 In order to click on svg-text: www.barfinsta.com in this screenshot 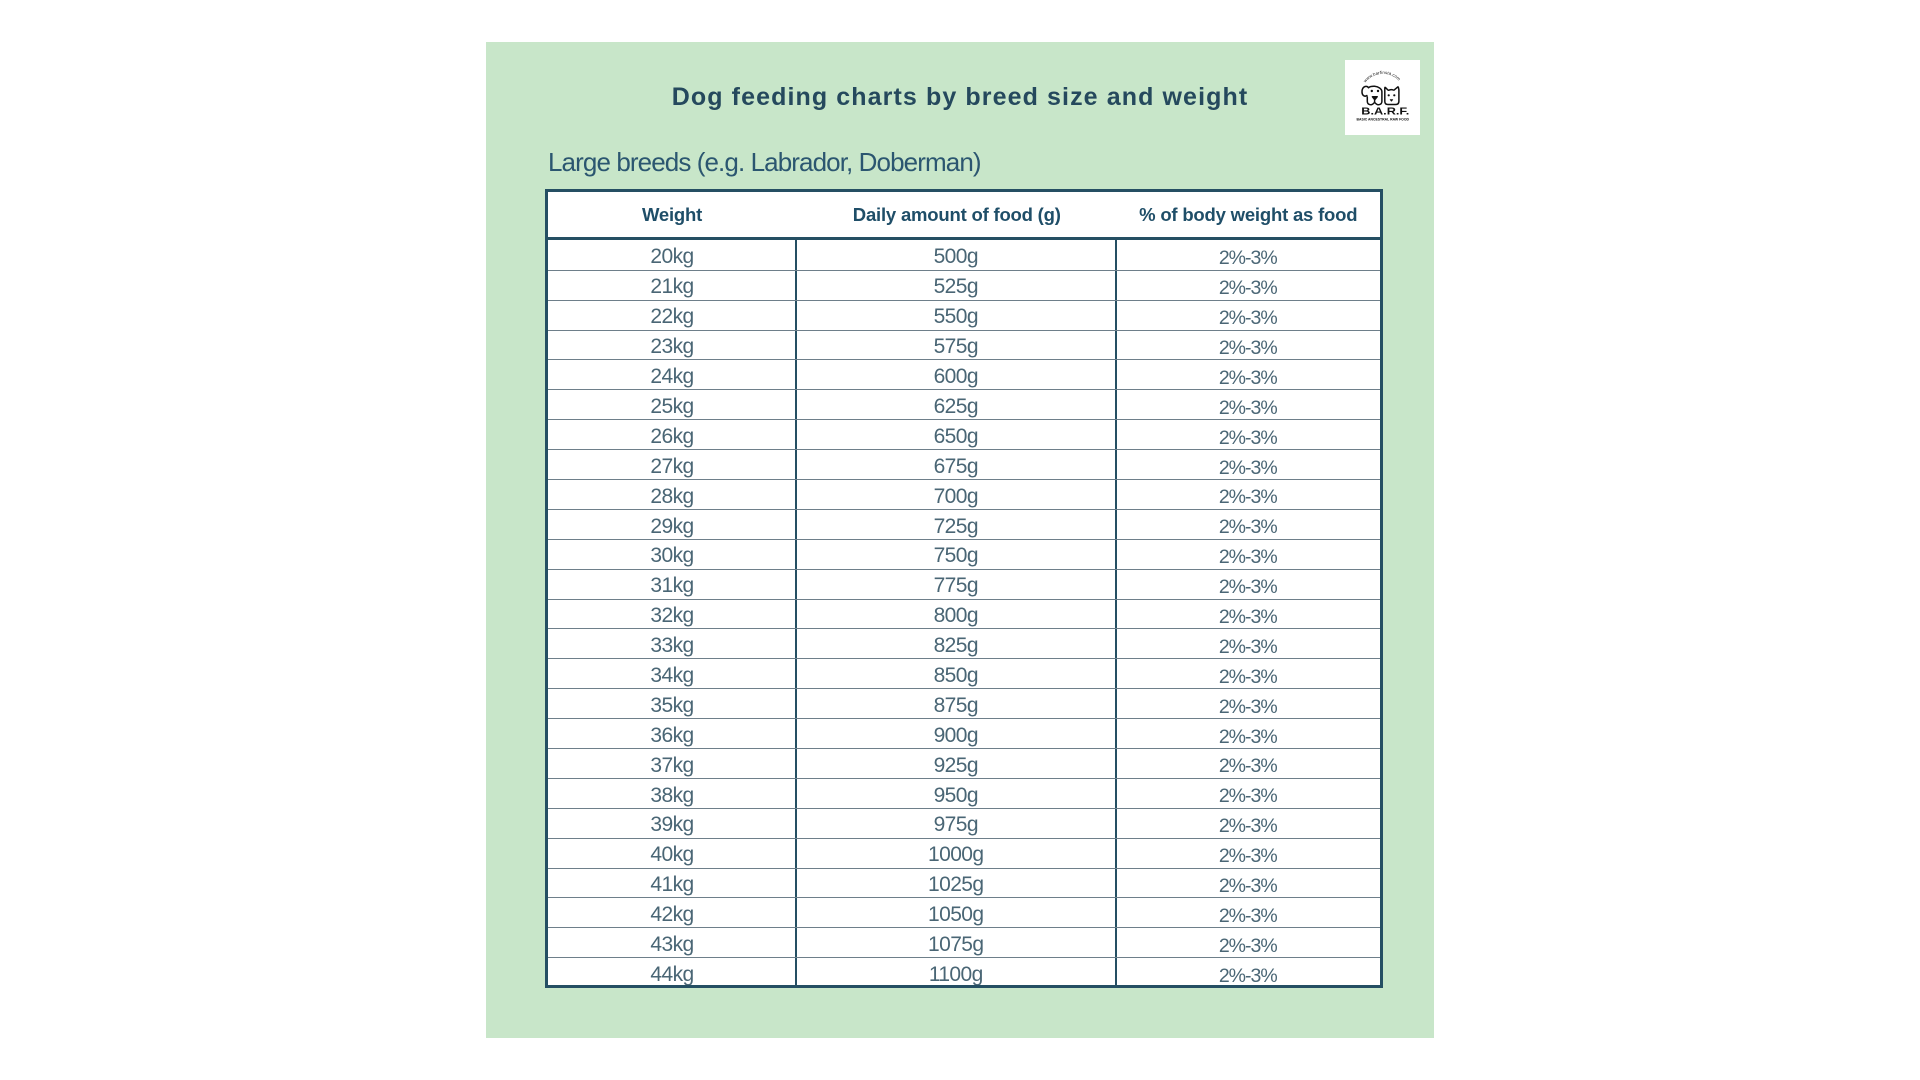, I will do `click(1381, 77)`.